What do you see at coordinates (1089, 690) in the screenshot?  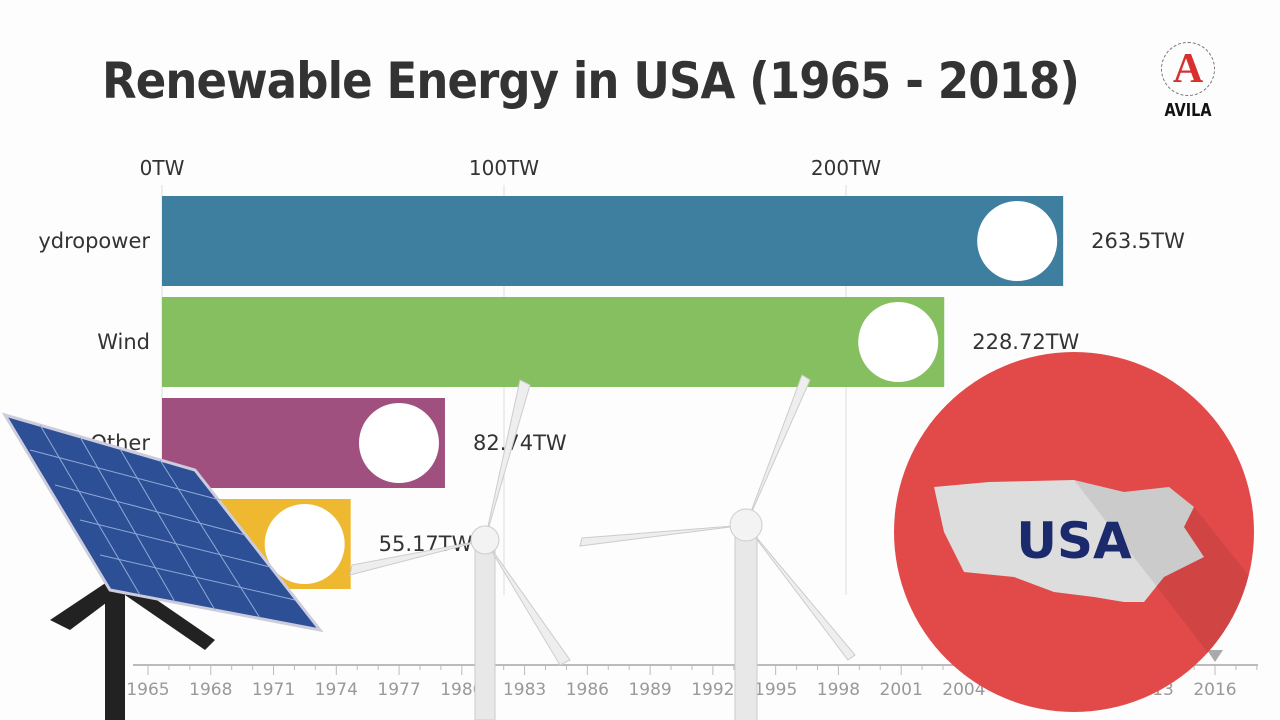 I see `timeline-year-label: 2010` at bounding box center [1089, 690].